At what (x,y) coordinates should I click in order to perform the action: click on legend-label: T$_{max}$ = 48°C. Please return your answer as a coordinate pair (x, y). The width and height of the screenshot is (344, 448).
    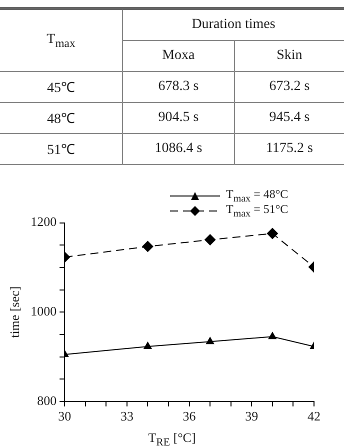
    Looking at the image, I should click on (257, 195).